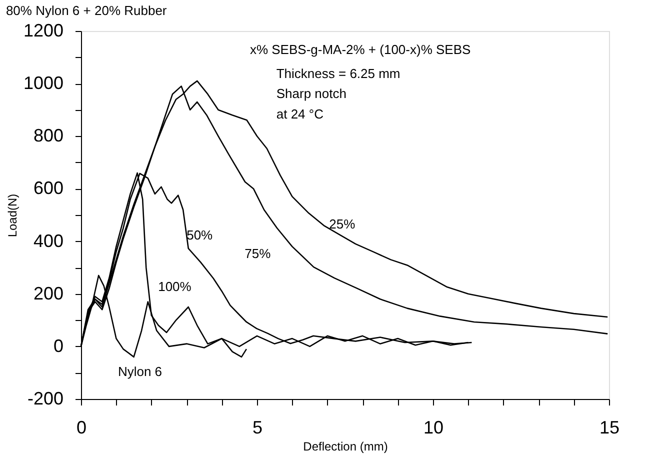 The height and width of the screenshot is (462, 652). What do you see at coordinates (45, 398) in the screenshot?
I see `y-tick-label: -200` at bounding box center [45, 398].